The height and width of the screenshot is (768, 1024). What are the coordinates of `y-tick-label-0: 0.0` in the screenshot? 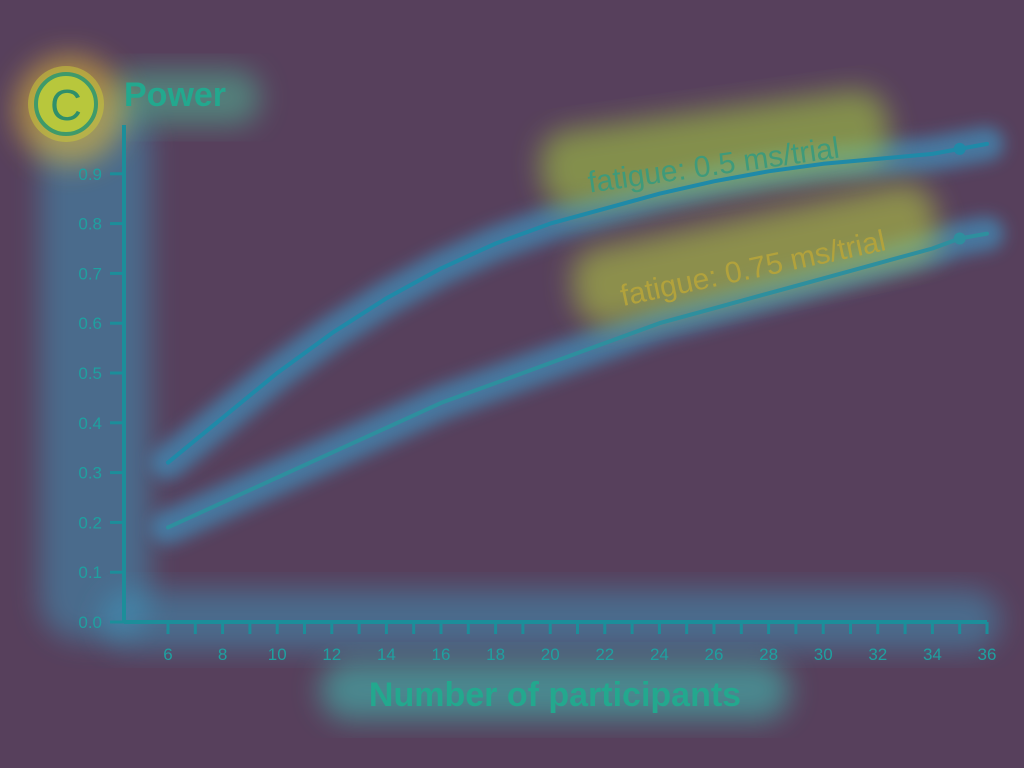 It's located at (90, 622).